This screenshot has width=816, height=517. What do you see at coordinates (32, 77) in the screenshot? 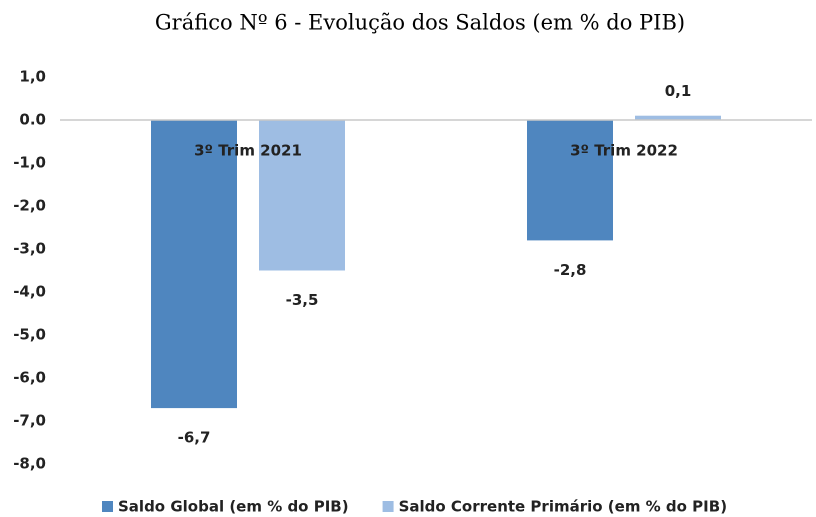
I see `y-tick-label: 1,0` at bounding box center [32, 77].